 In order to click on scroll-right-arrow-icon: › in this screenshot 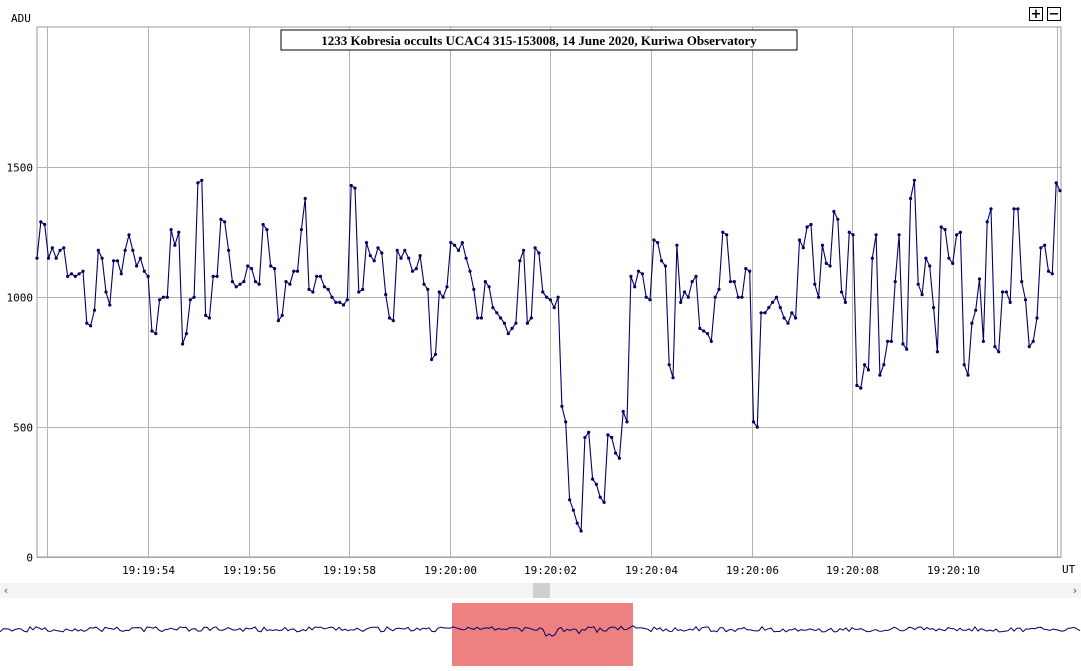, I will do `click(1075, 590)`.